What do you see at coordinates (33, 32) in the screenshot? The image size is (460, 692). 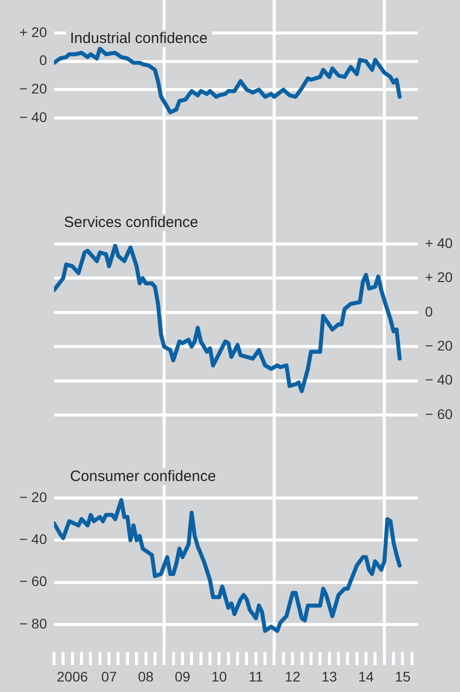 I see `y-tick-label: + 20` at bounding box center [33, 32].